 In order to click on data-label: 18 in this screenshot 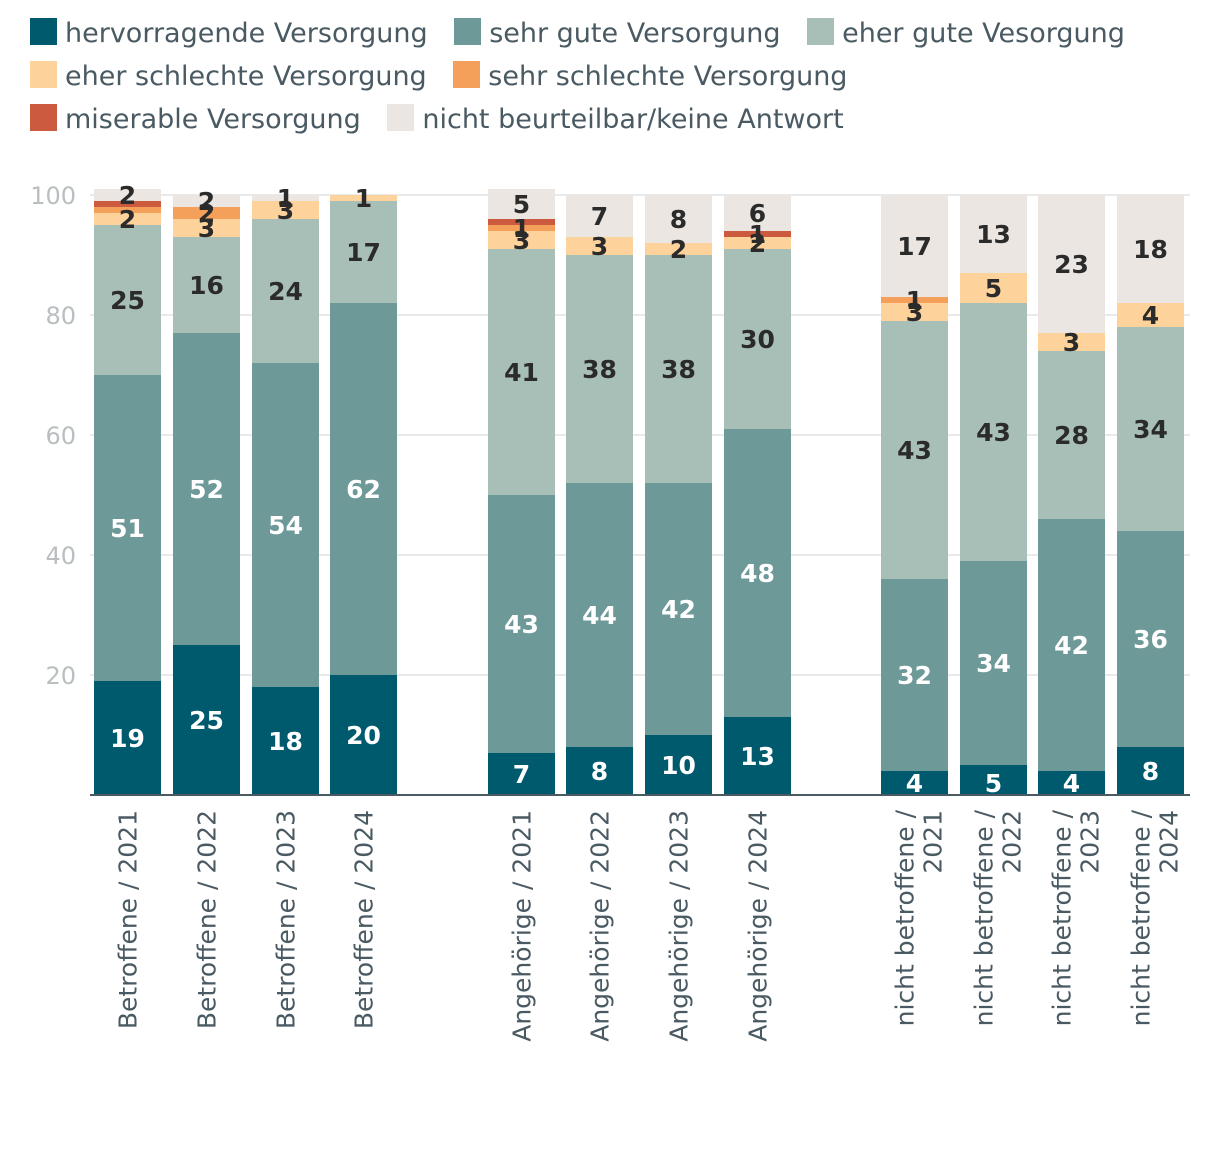, I will do `click(285, 741)`.